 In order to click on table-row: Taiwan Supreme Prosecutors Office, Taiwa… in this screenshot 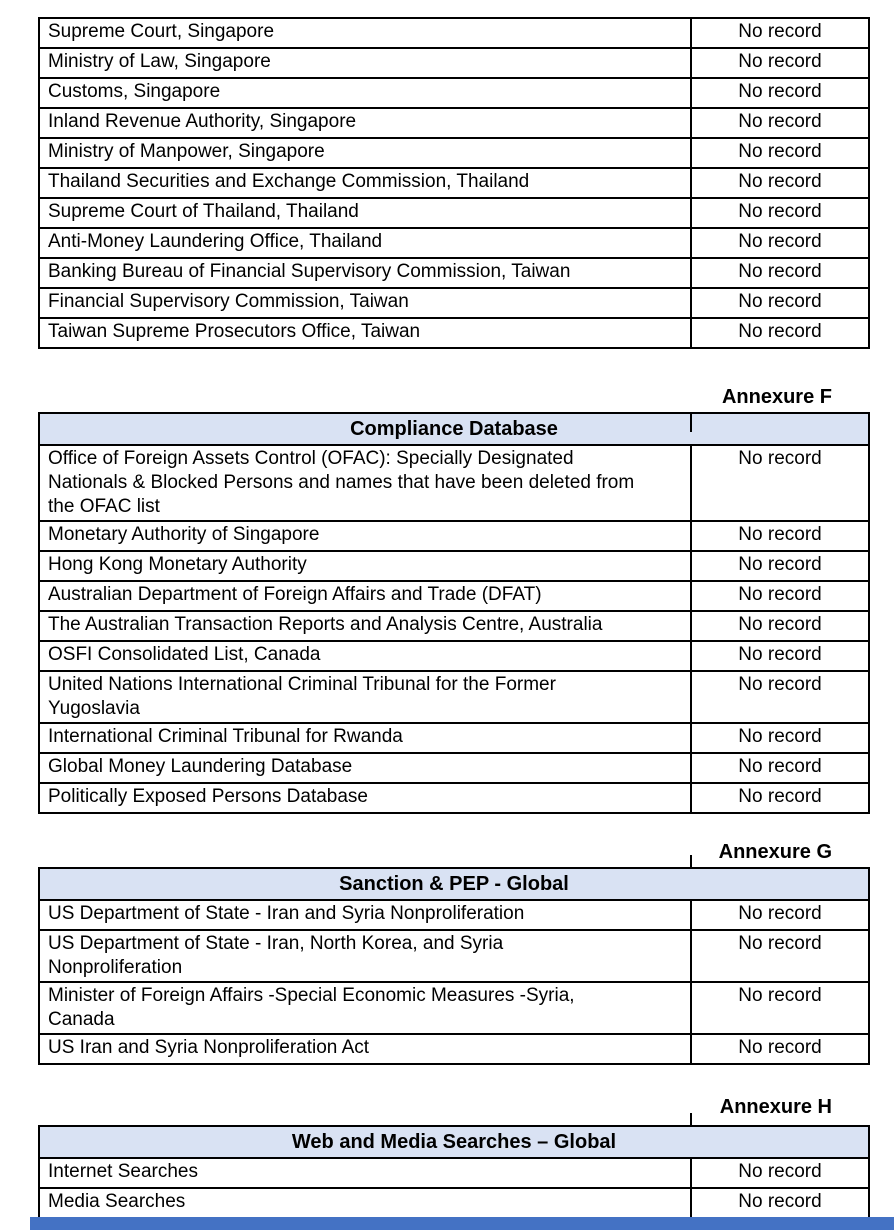, I will do `click(454, 333)`.